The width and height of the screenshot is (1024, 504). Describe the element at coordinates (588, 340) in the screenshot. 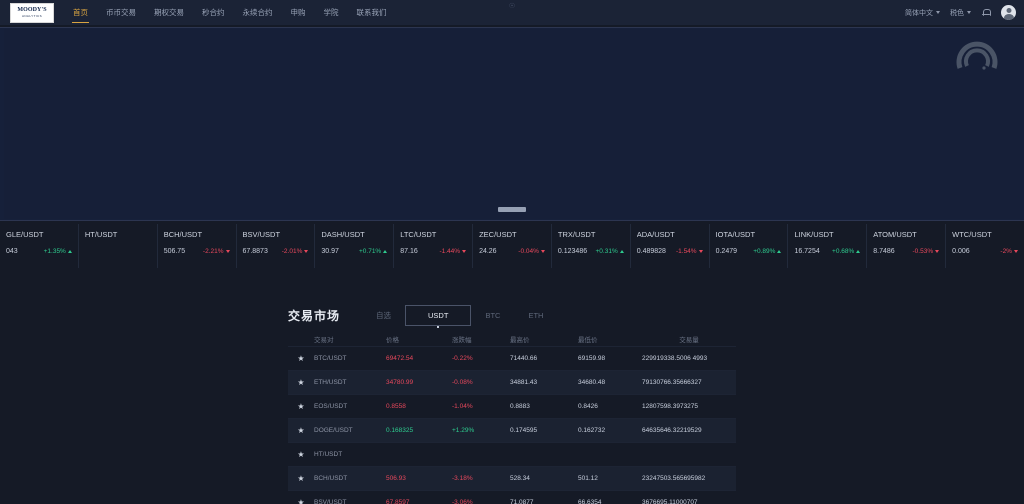

I see `column-header-low: 最低价` at that location.